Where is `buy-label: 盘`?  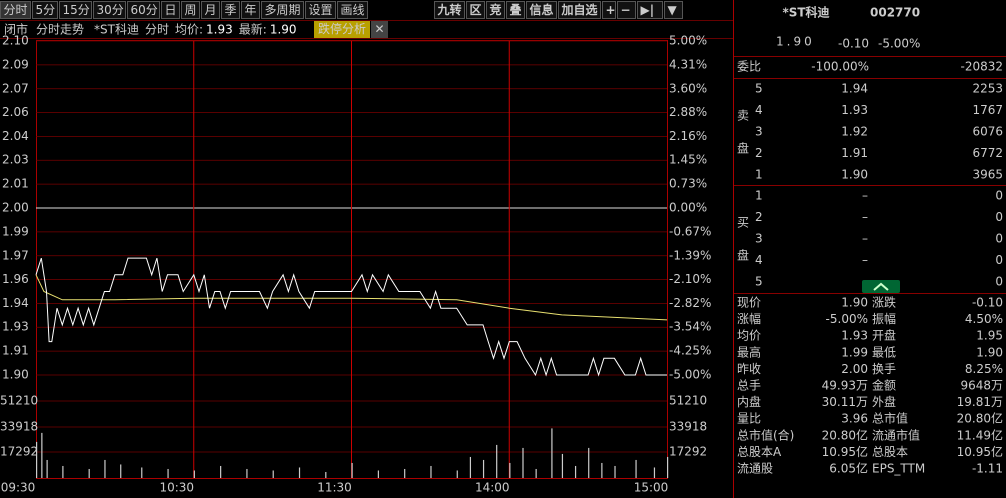 buy-label: 盘 is located at coordinates (743, 255).